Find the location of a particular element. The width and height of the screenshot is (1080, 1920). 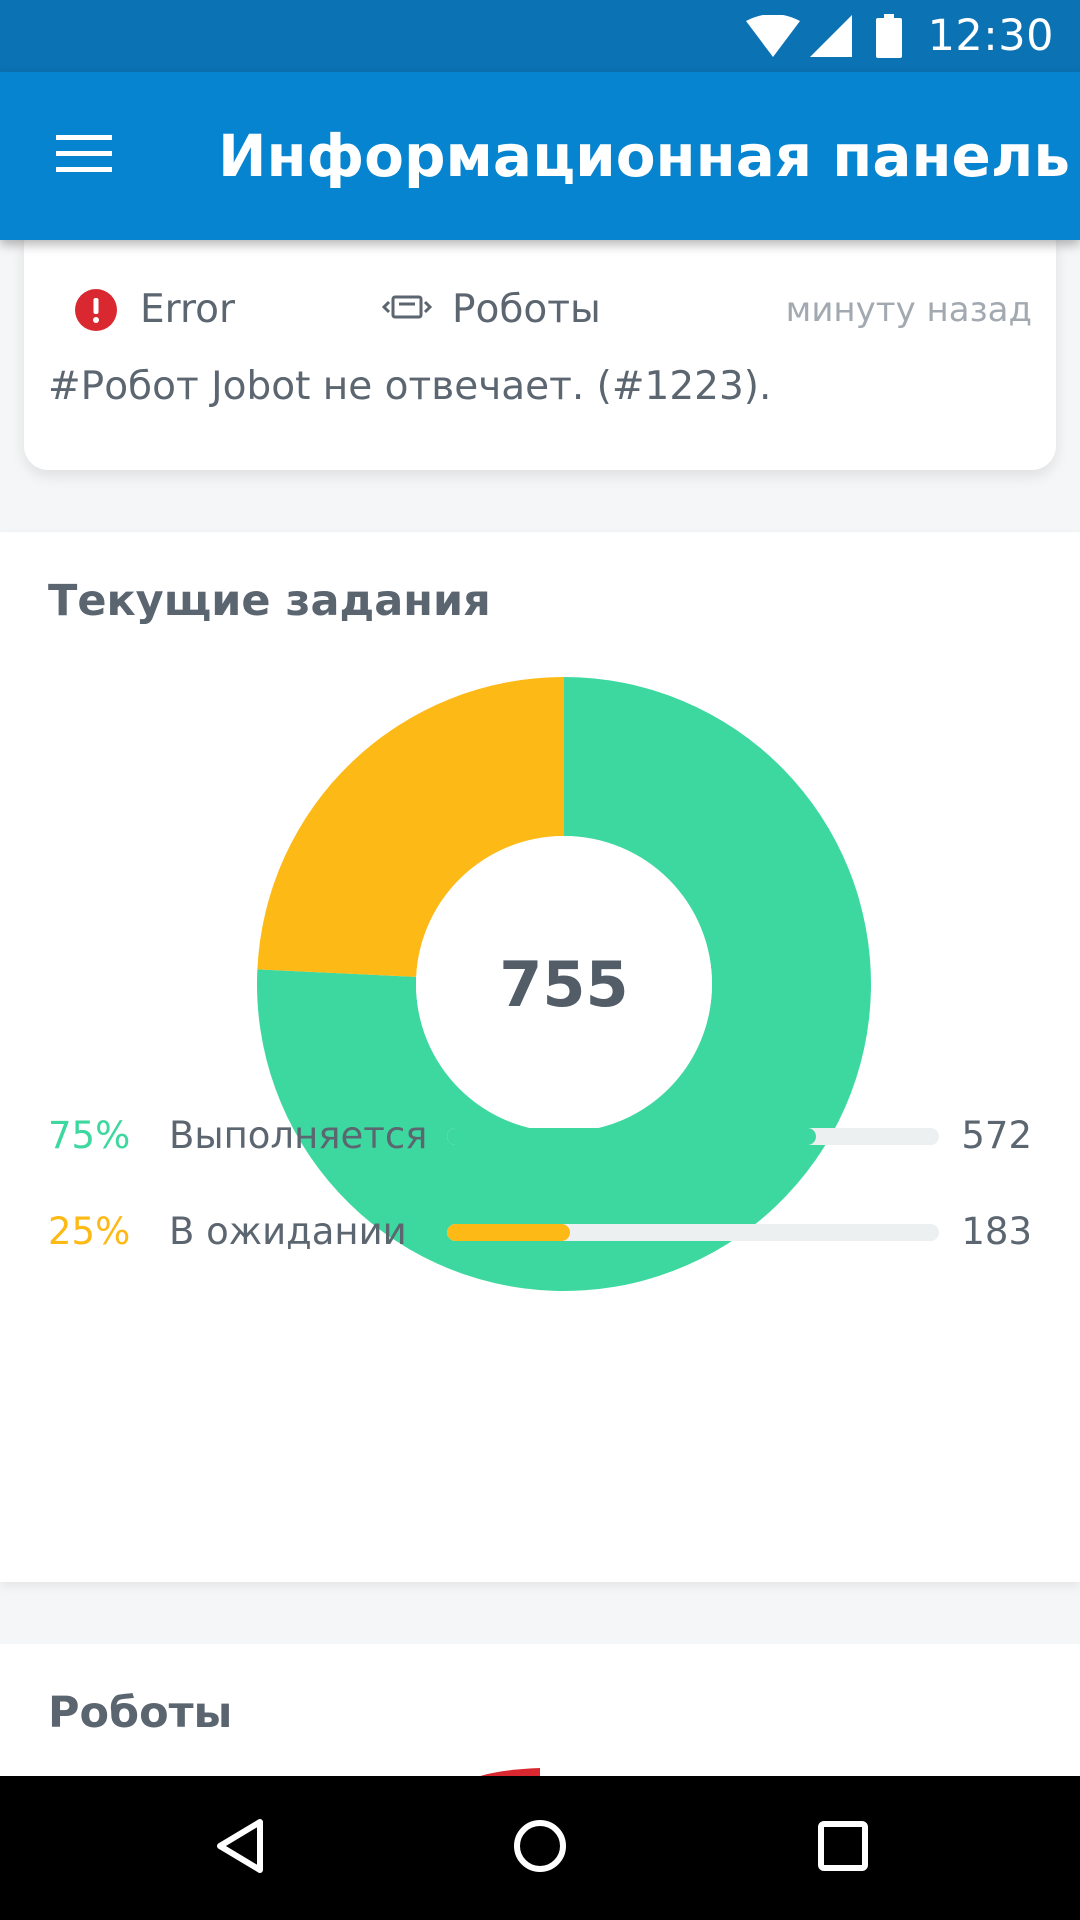

status-bar: 12:30 is located at coordinates (540, 36).